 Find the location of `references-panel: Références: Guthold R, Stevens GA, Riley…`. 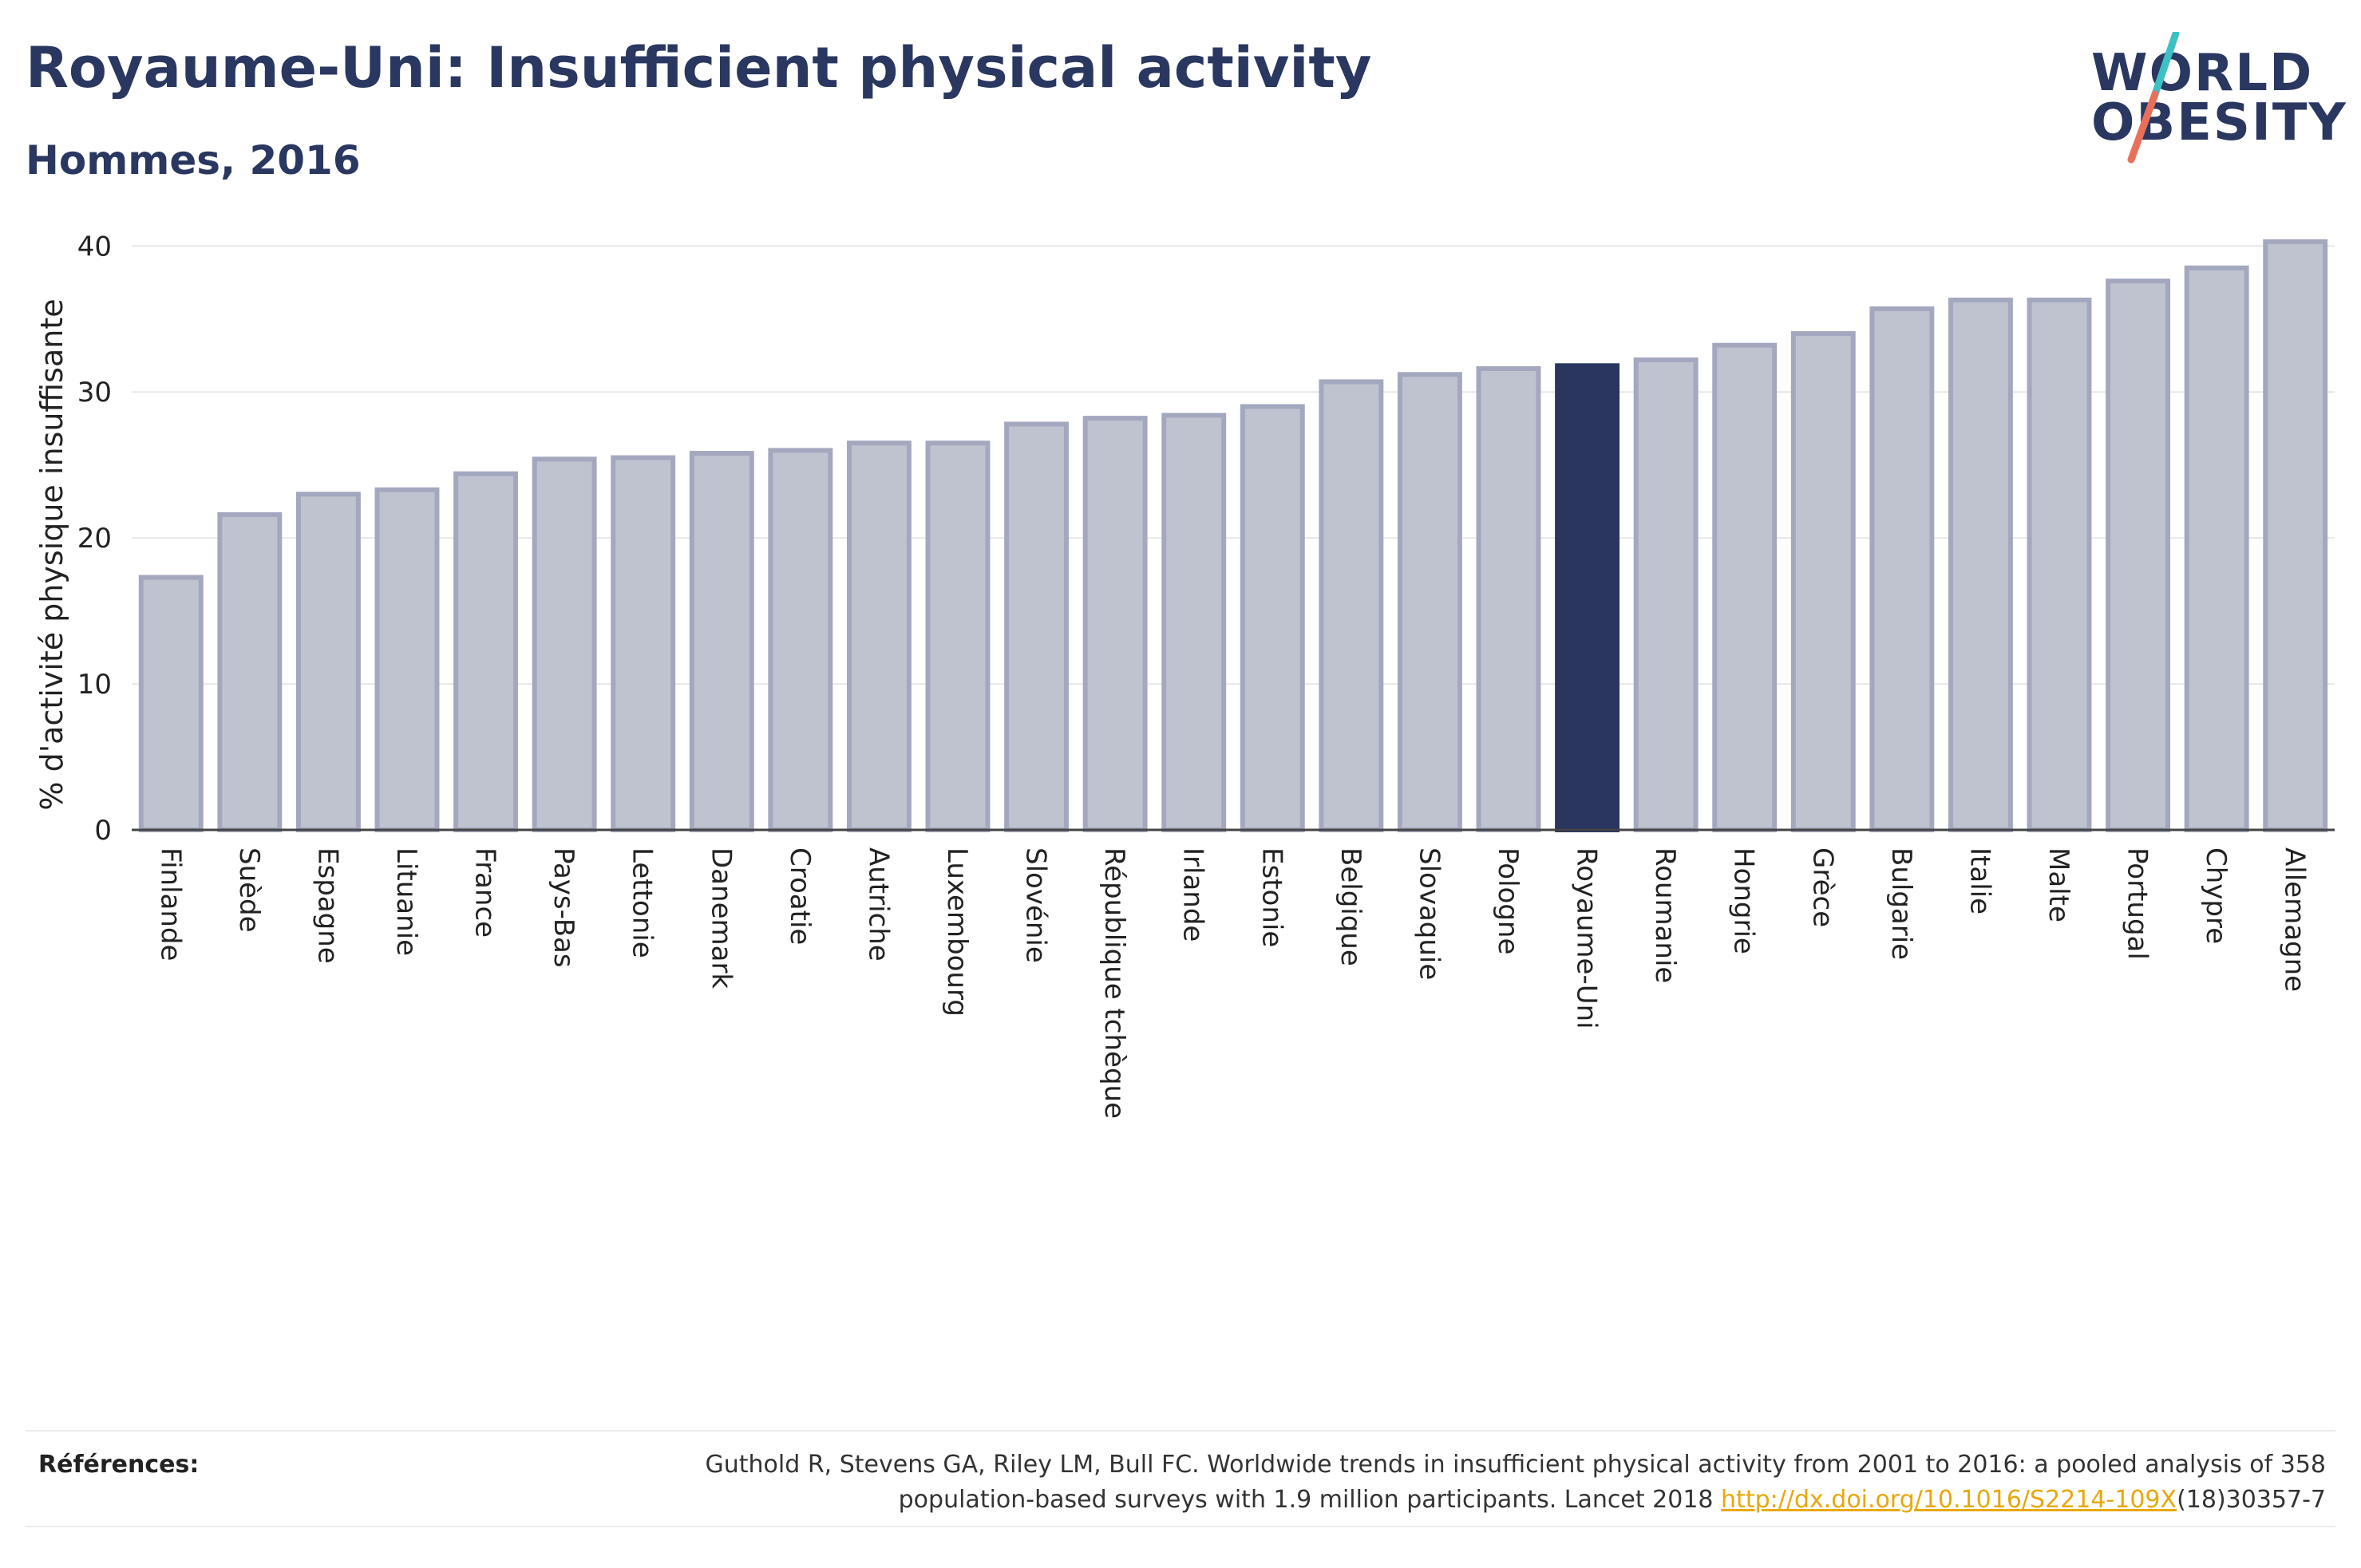

references-panel: Références: Guthold R, Stevens GA, Riley… is located at coordinates (1180, 1478).